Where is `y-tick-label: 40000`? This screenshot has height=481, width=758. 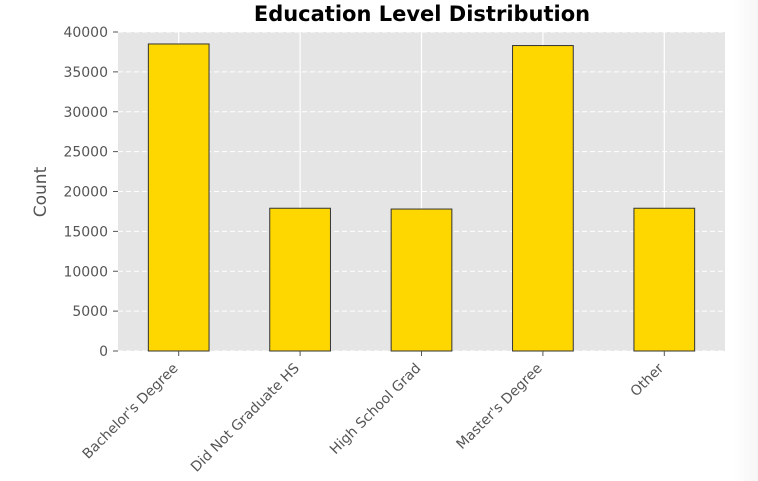
y-tick-label: 40000 is located at coordinates (85, 33).